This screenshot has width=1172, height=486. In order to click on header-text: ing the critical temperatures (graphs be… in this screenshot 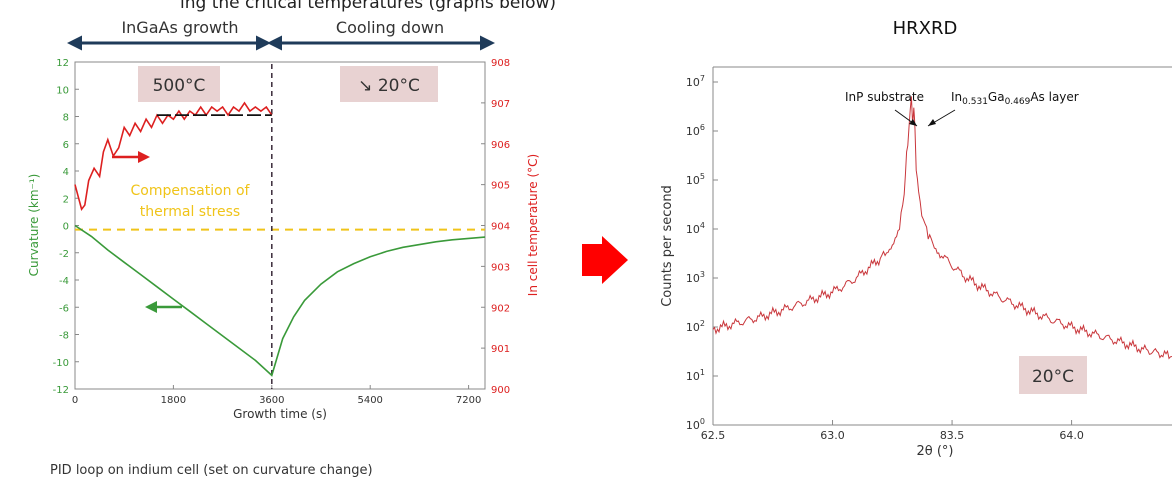, I will do `click(368, 6)`.